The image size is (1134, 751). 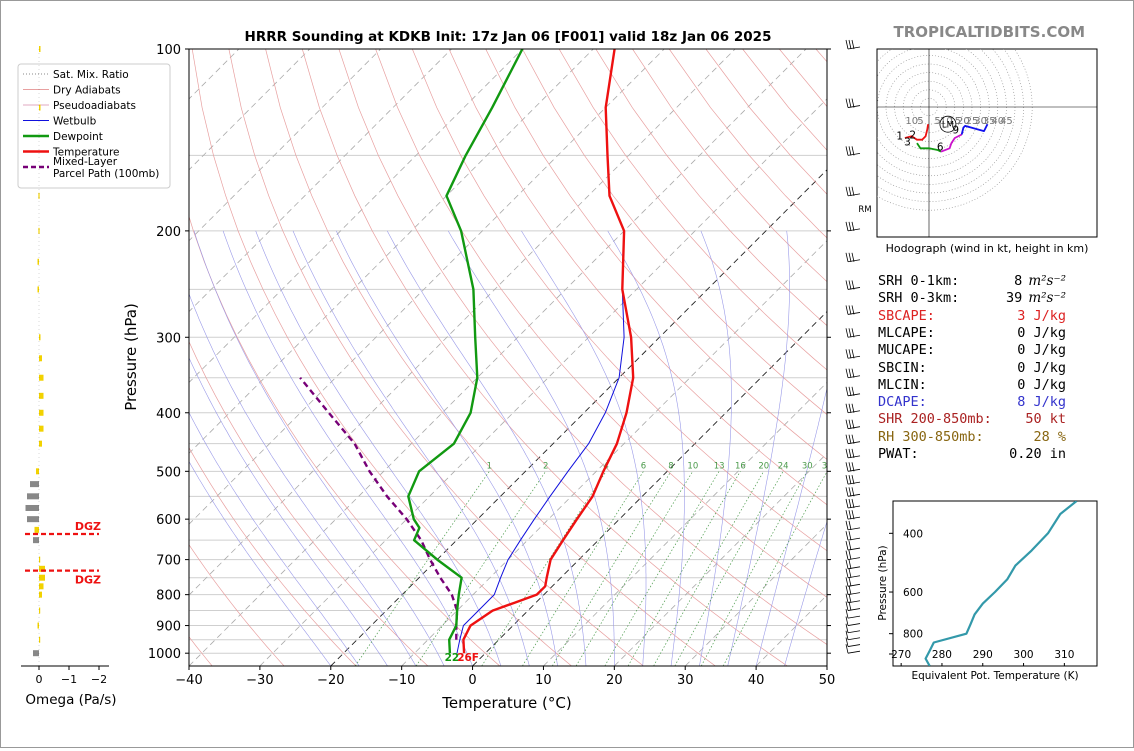 I want to click on omega-tick-label: 0, so click(x=39, y=679).